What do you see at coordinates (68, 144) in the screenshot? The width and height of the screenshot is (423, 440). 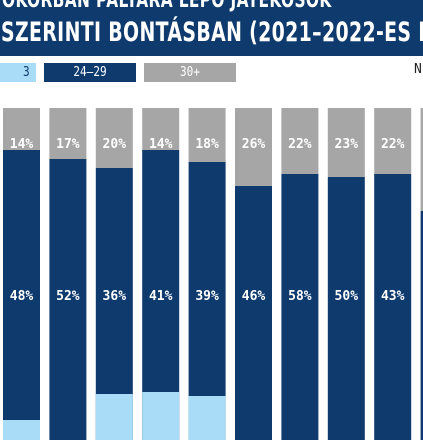 I see `value-label-30plus-1: 17%` at bounding box center [68, 144].